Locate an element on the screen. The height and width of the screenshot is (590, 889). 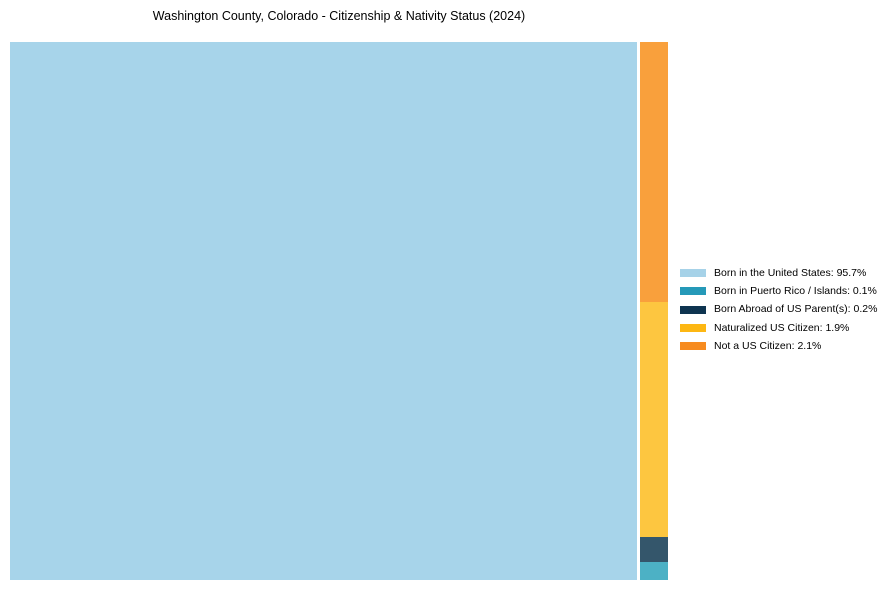
legend-item-not-citizen: Not a US Citizen: 2.1% is located at coordinates (778, 346).